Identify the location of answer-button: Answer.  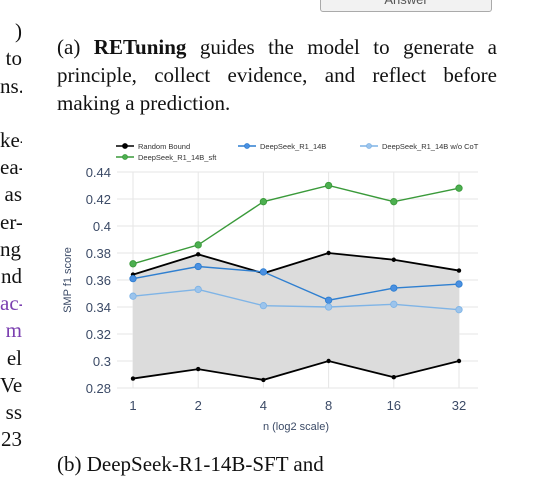
(406, 6).